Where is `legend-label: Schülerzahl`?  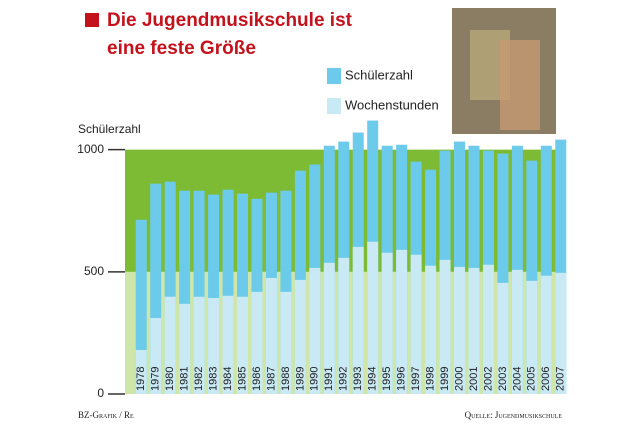
legend-label: Schülerzahl is located at coordinates (379, 74).